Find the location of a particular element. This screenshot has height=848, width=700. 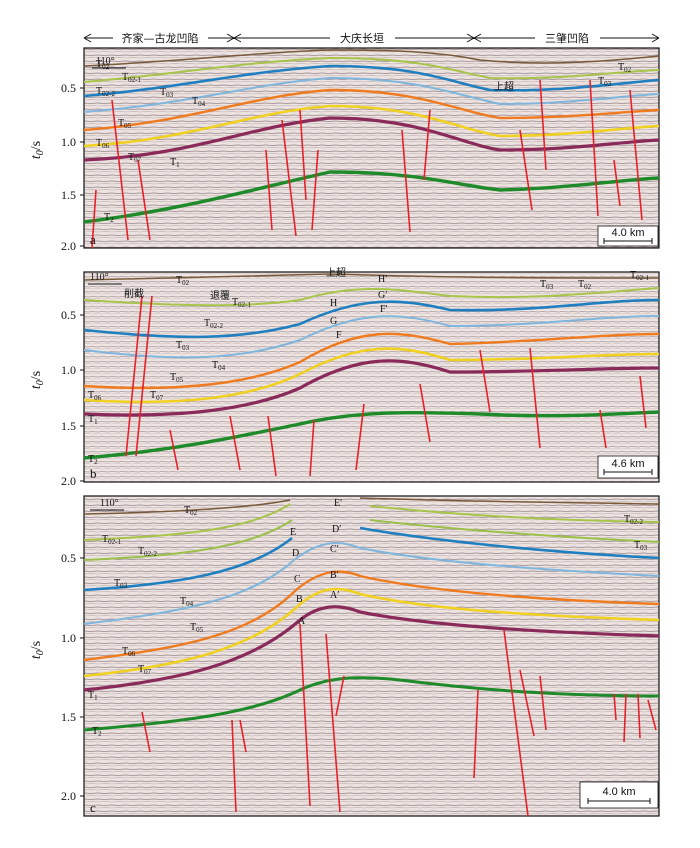

scale-bar-a: 4.0 km is located at coordinates (628, 236).